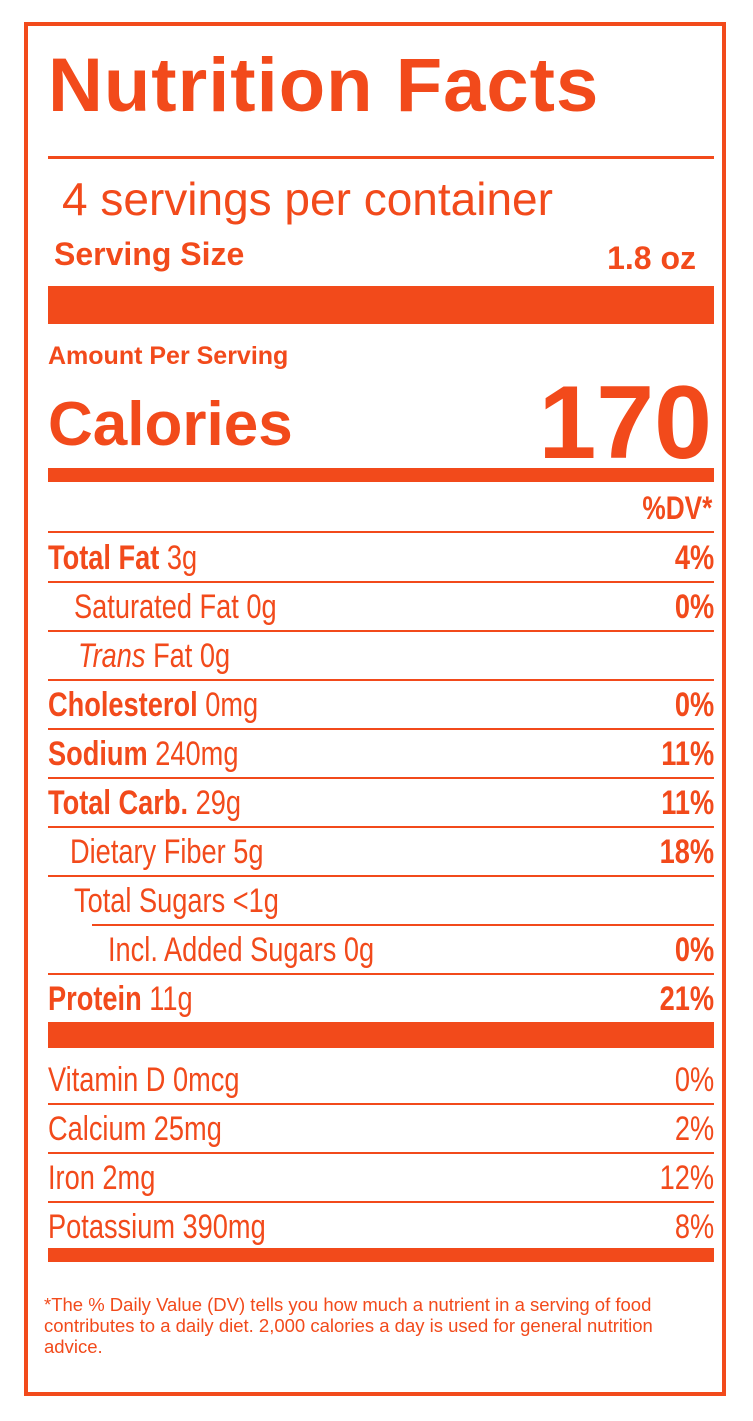  Describe the element at coordinates (104, 558) in the screenshot. I see `nutrient-name-bold: Total Fat` at that location.